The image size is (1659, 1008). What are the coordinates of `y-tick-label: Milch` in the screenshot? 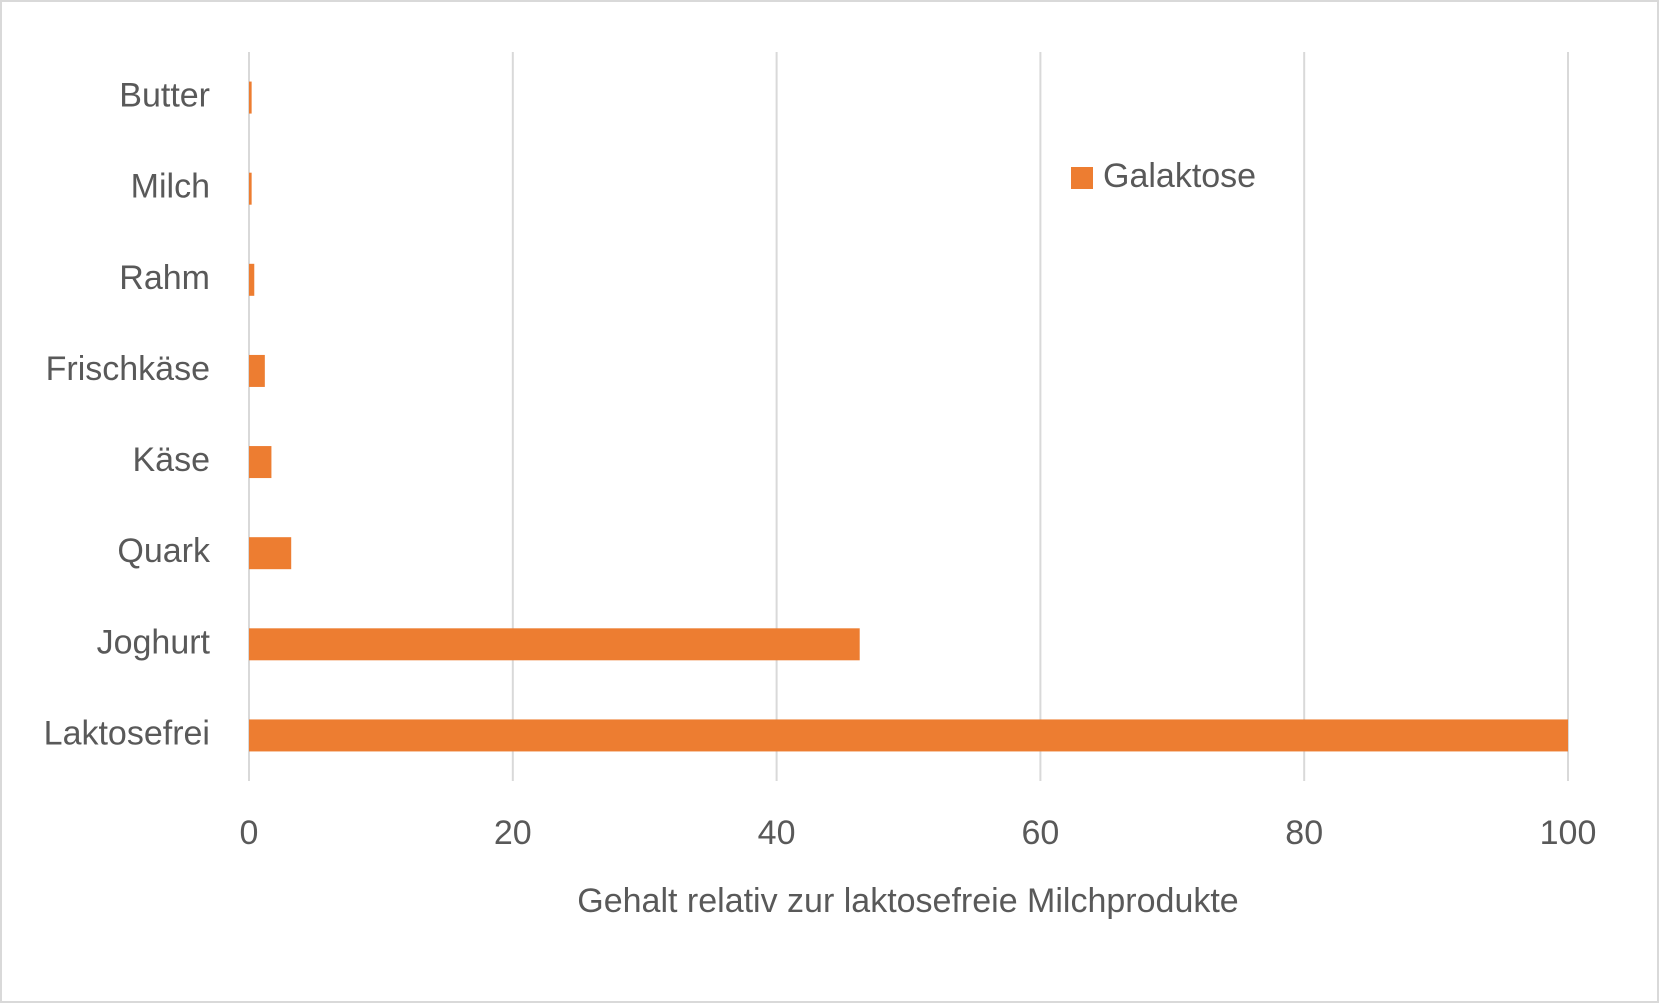 It's located at (170, 187).